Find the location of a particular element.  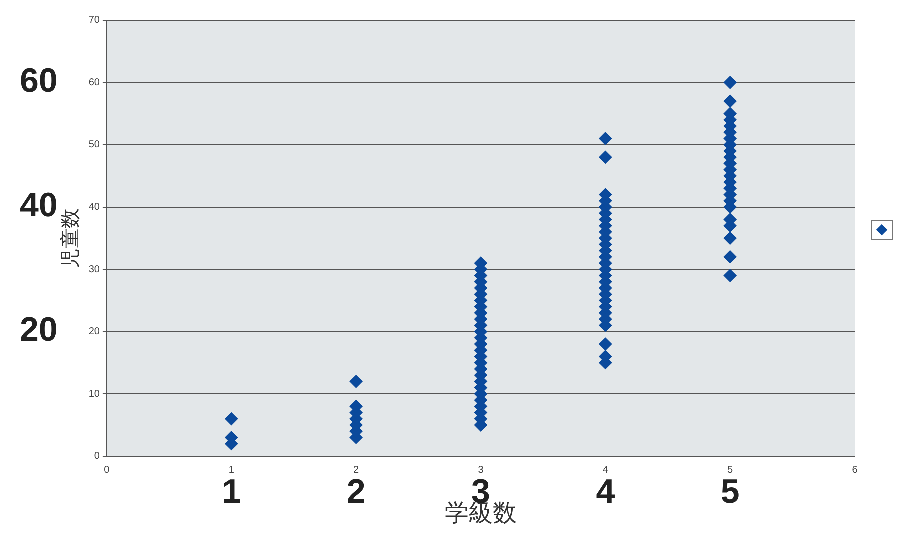

y2-tick-label: 20 is located at coordinates (39, 330).